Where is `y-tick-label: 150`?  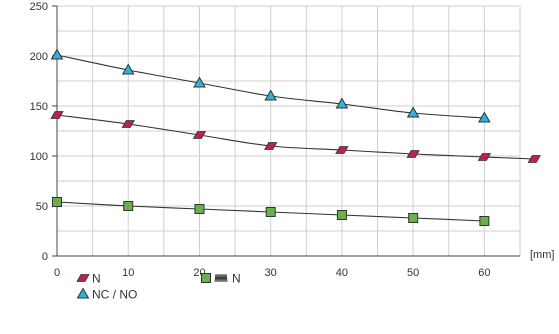 y-tick-label: 150 is located at coordinates (39, 107).